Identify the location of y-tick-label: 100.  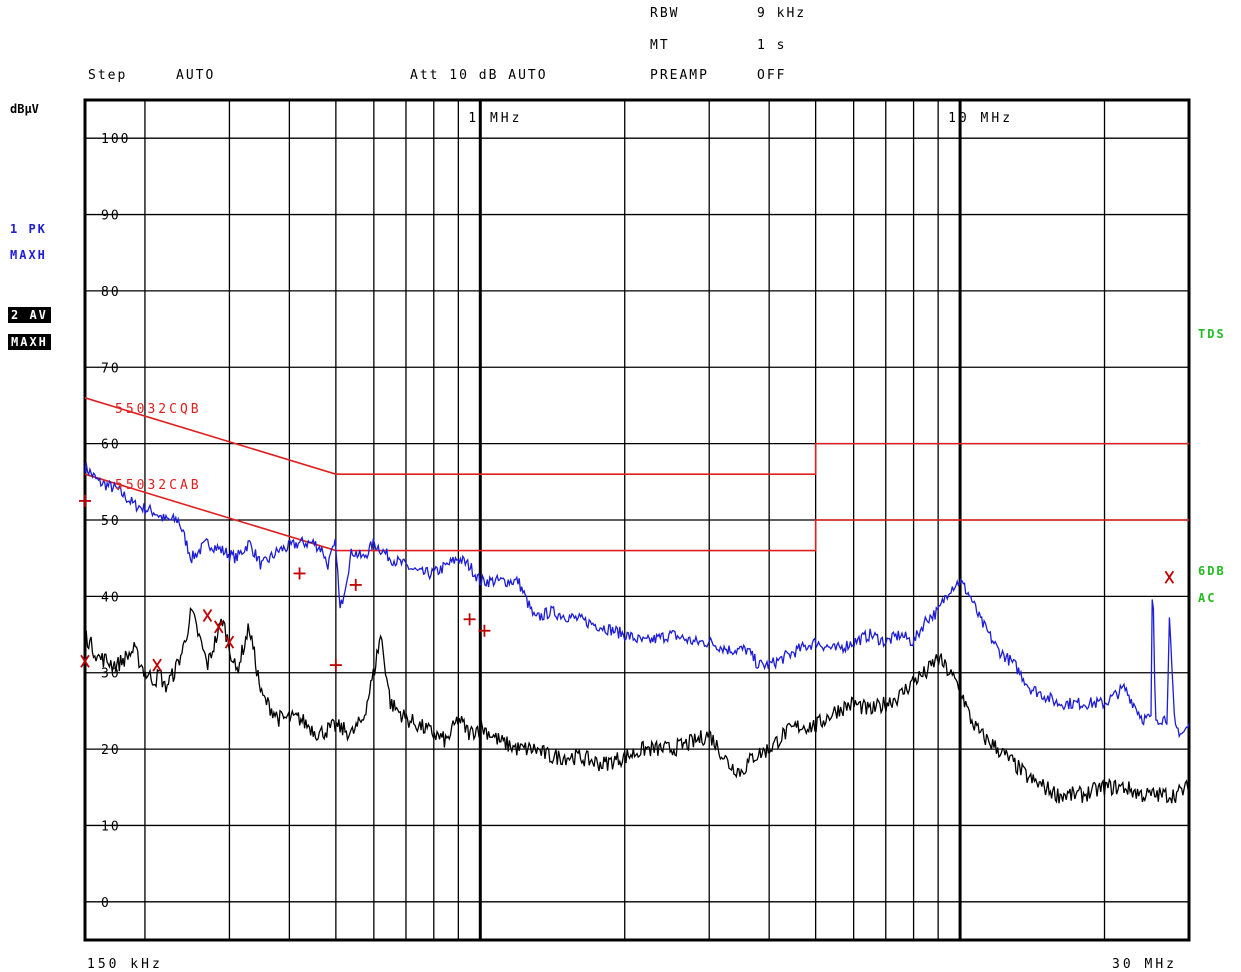
(115, 139).